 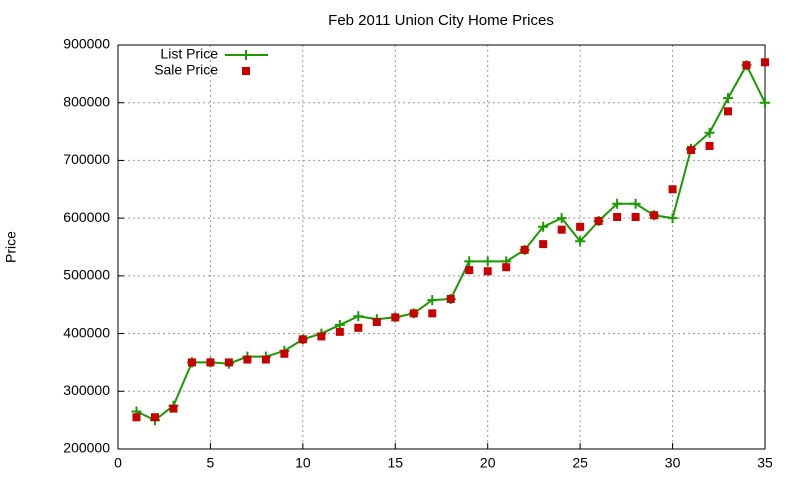 I want to click on y-axis-label: Price, so click(x=11, y=247).